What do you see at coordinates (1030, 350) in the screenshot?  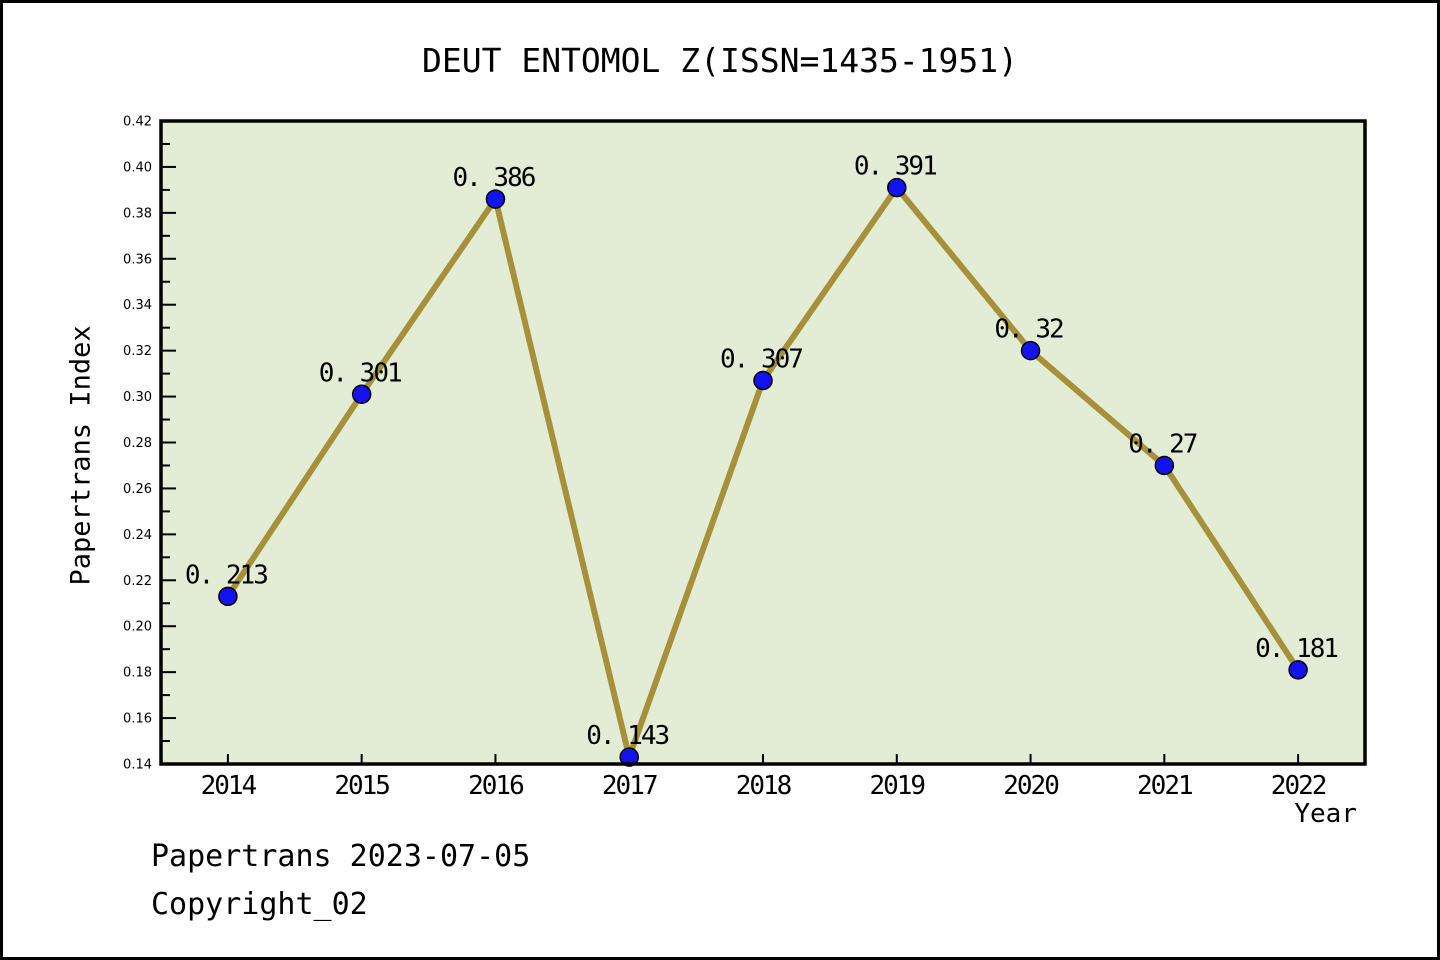 I see `data-point-2020` at bounding box center [1030, 350].